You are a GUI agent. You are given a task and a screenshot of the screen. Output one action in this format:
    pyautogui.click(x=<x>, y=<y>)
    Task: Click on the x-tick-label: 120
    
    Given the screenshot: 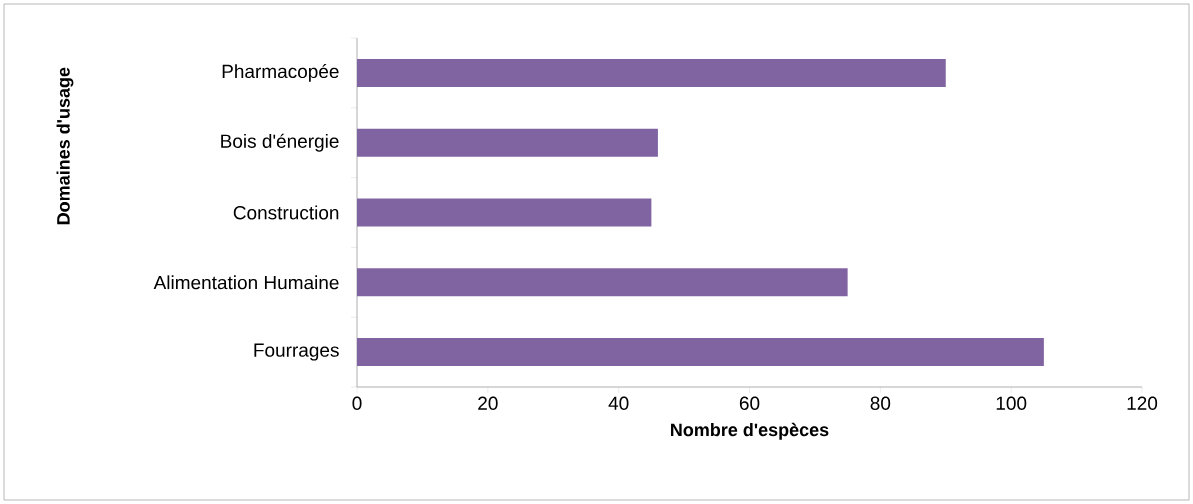 What is the action you would take?
    pyautogui.click(x=1142, y=403)
    